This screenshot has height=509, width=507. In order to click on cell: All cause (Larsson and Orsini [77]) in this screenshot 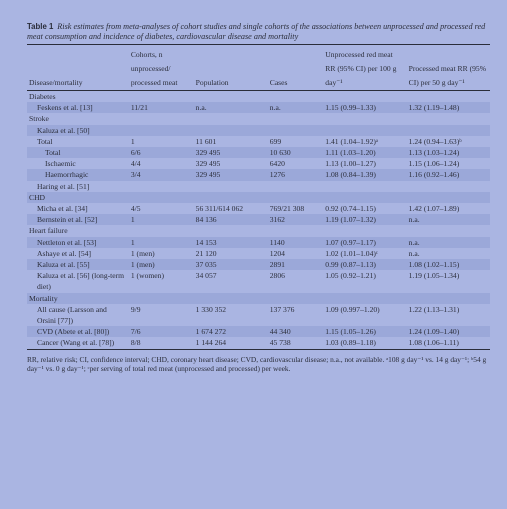, I will do `click(72, 315)`.